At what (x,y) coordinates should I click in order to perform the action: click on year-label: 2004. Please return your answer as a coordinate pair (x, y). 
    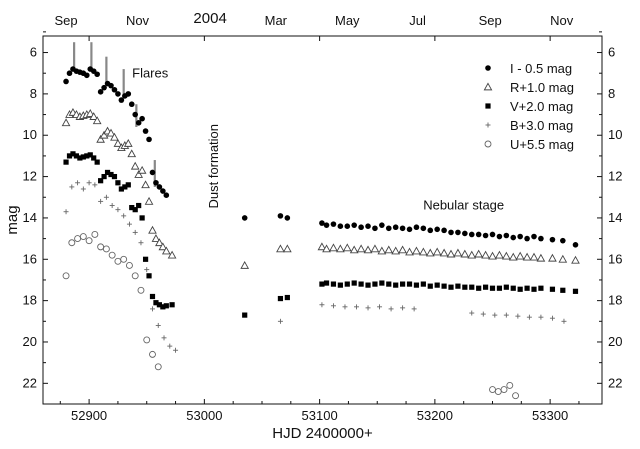
    Looking at the image, I should click on (209, 18).